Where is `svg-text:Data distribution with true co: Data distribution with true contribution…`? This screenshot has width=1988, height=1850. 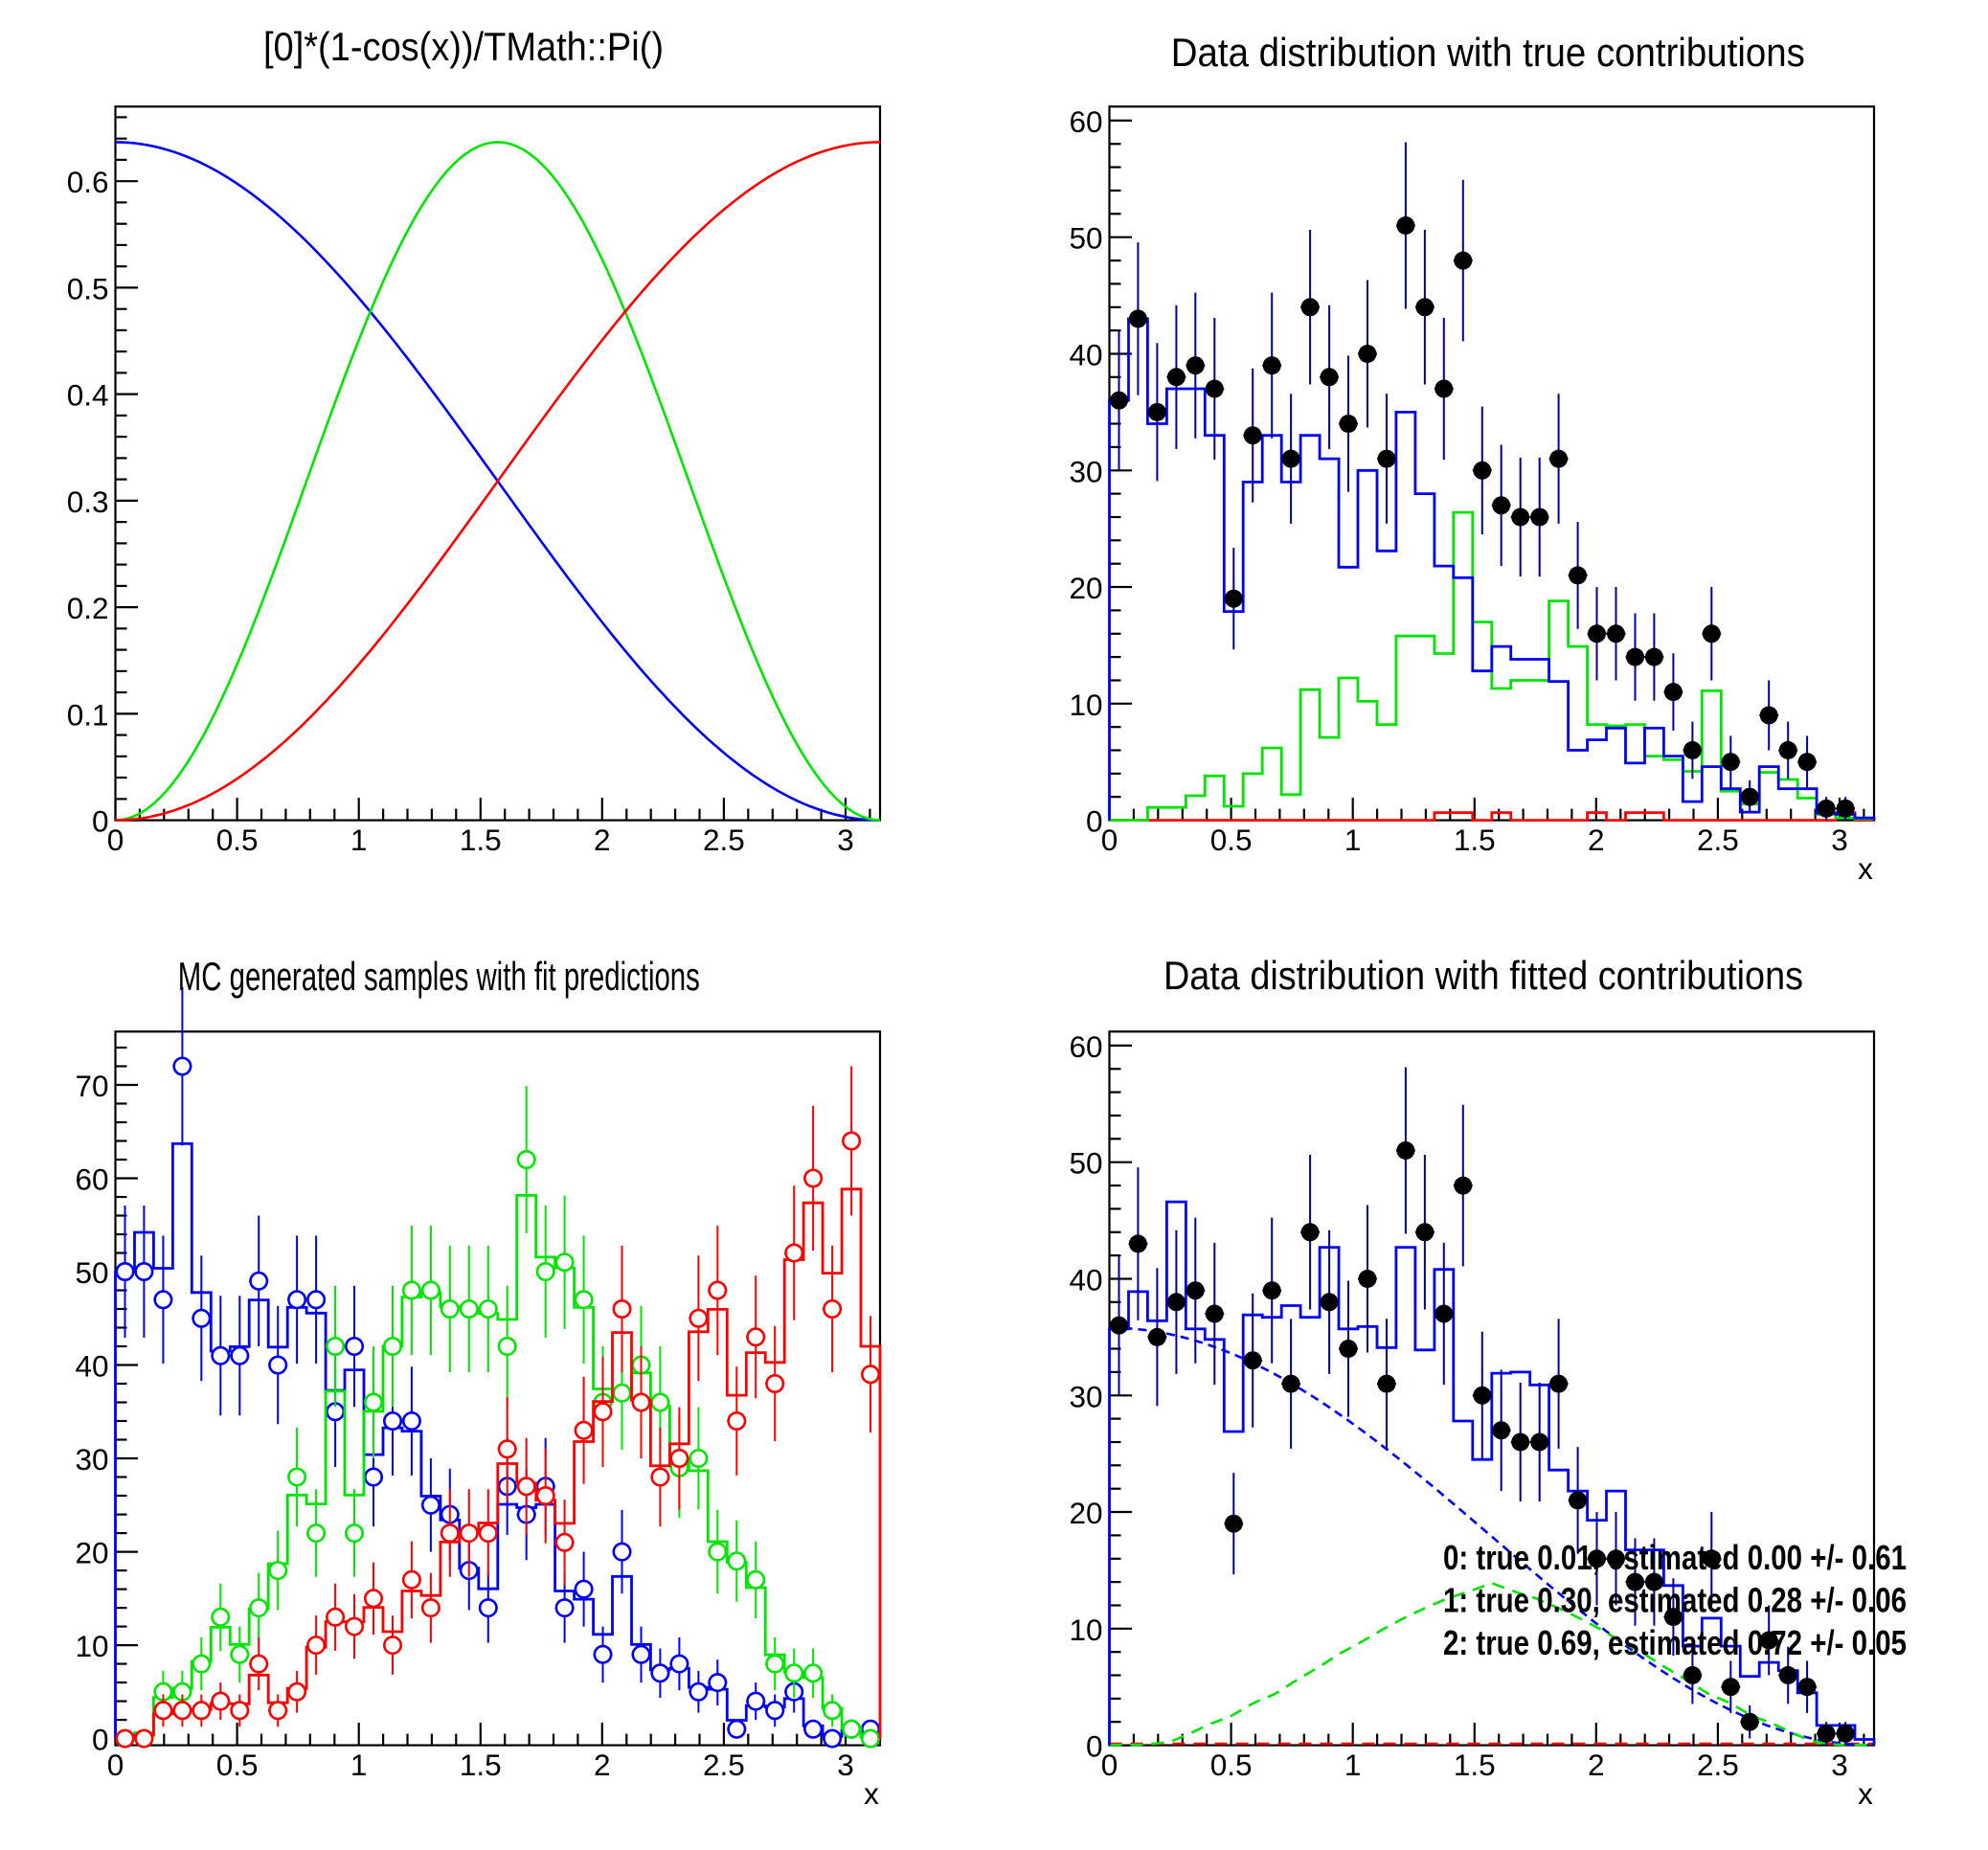
svg-text:Data distribution with true co: Data distribution with true contribution… is located at coordinates (1488, 53).